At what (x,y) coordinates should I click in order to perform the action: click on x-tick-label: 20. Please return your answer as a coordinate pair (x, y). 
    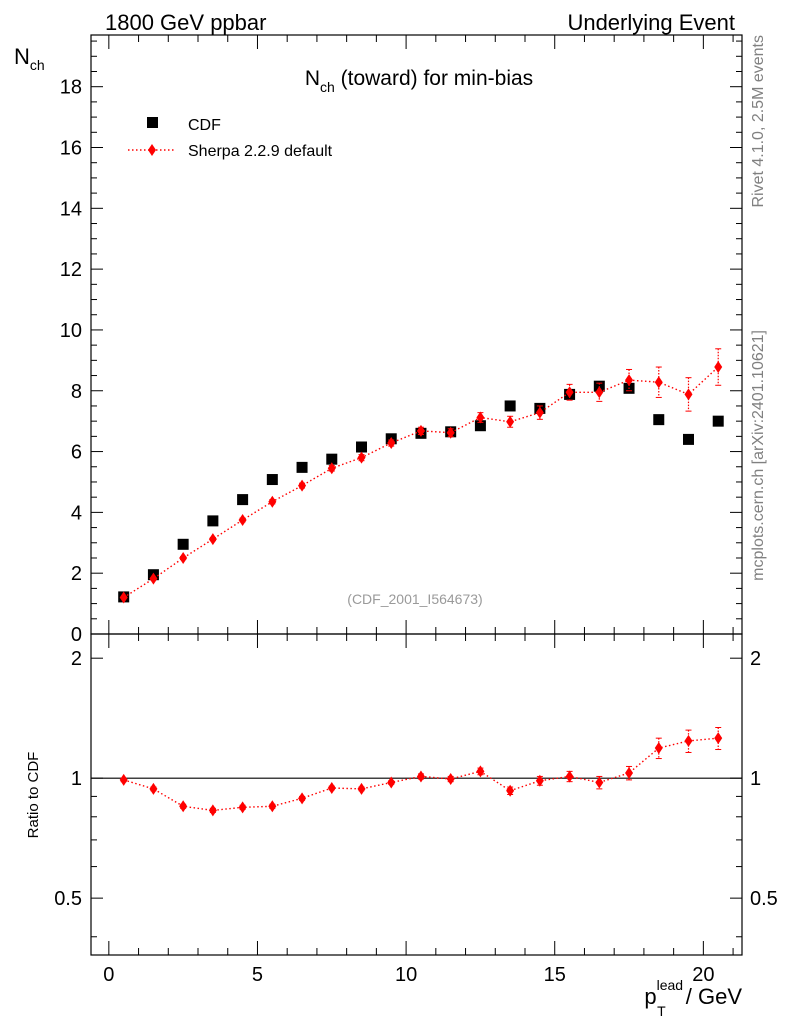
    Looking at the image, I should click on (703, 975).